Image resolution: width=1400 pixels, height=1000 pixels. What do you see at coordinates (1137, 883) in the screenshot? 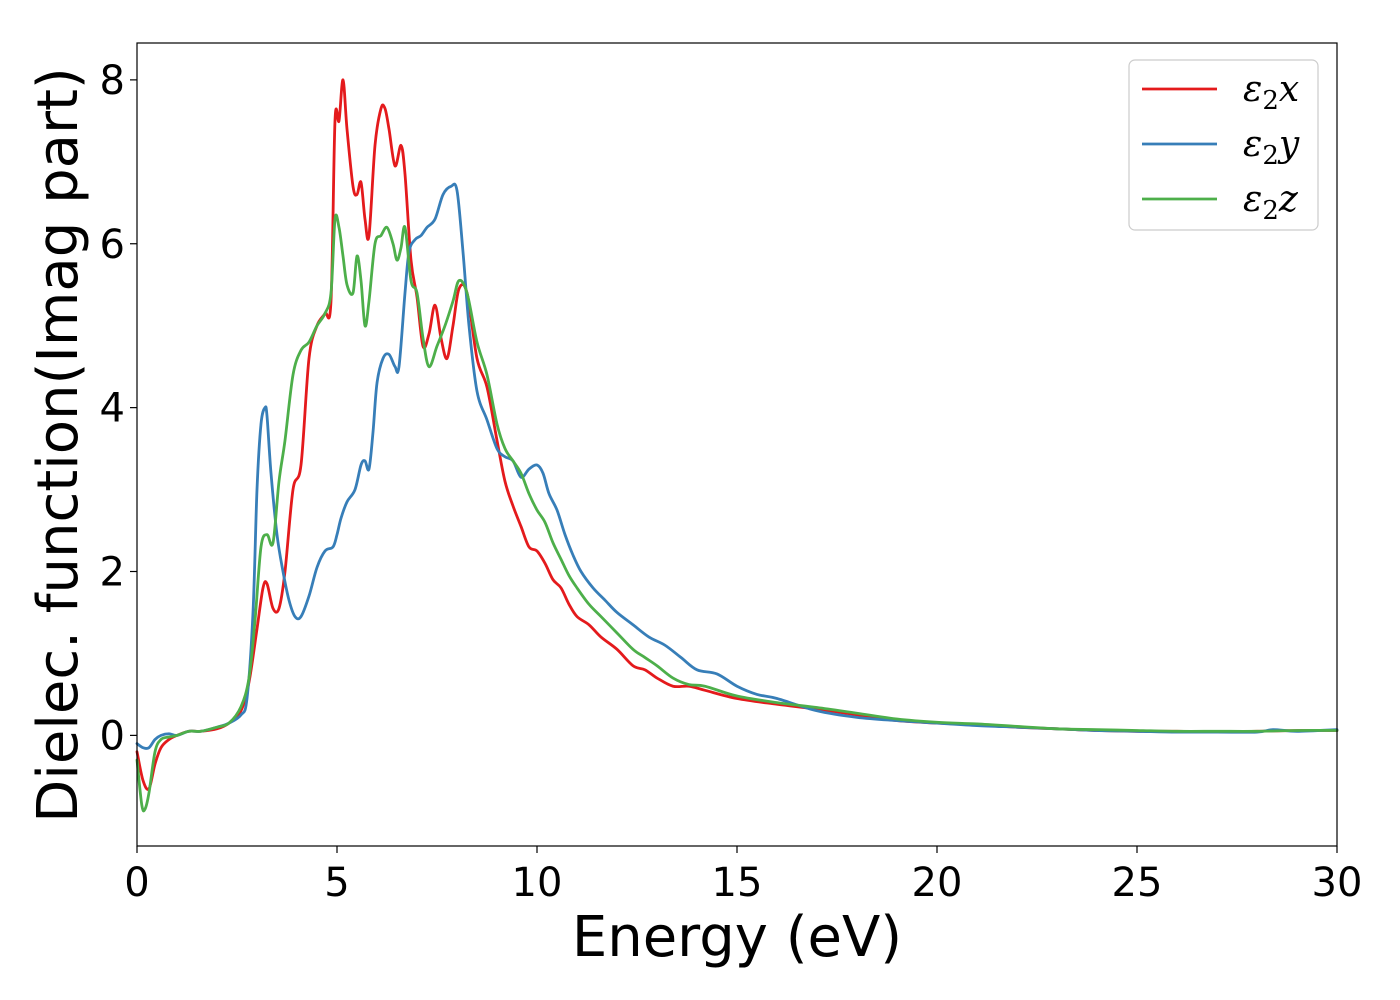
I see `x-tick-label: 25` at bounding box center [1137, 883].